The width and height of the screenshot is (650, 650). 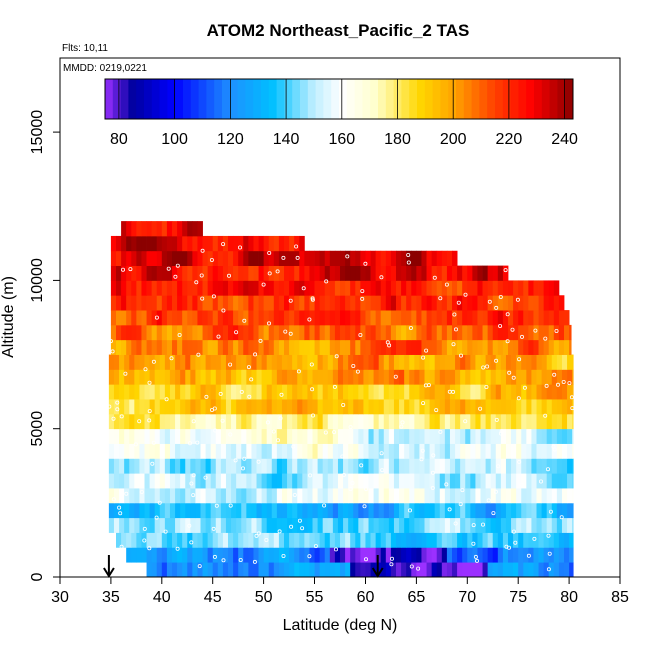 What do you see at coordinates (417, 597) in the screenshot?
I see `x-tick-label: 65` at bounding box center [417, 597].